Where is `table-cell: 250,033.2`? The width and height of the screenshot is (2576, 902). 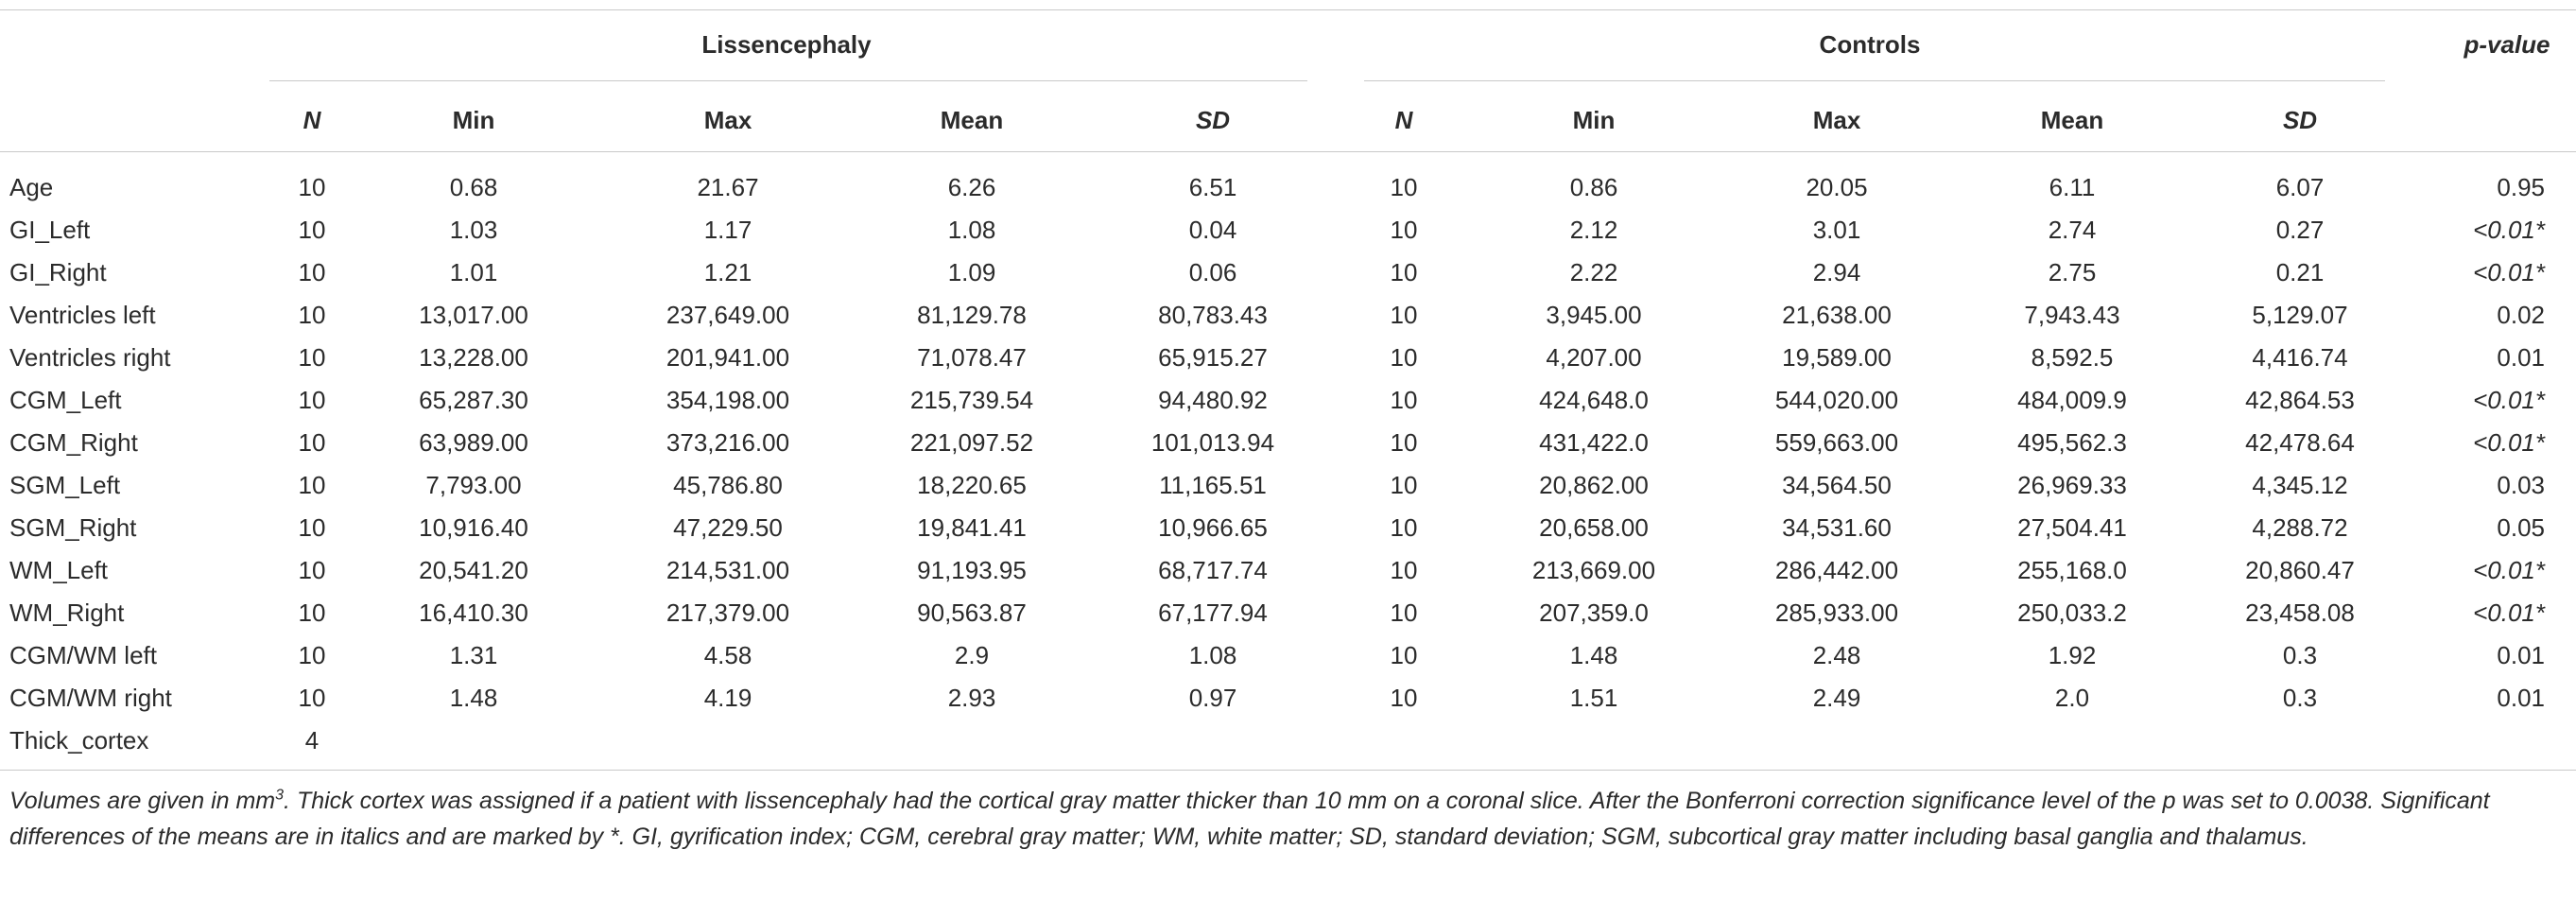 table-cell: 250,033.2 is located at coordinates (2072, 612).